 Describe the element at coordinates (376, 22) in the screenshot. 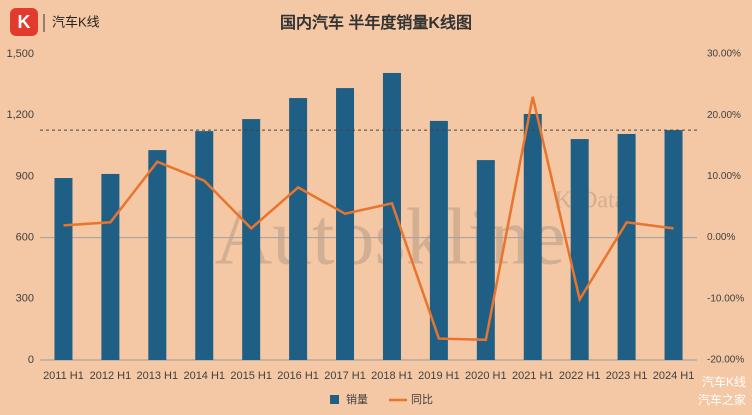

I see `chart-title: 国内汽车 半年度销量K线图` at that location.